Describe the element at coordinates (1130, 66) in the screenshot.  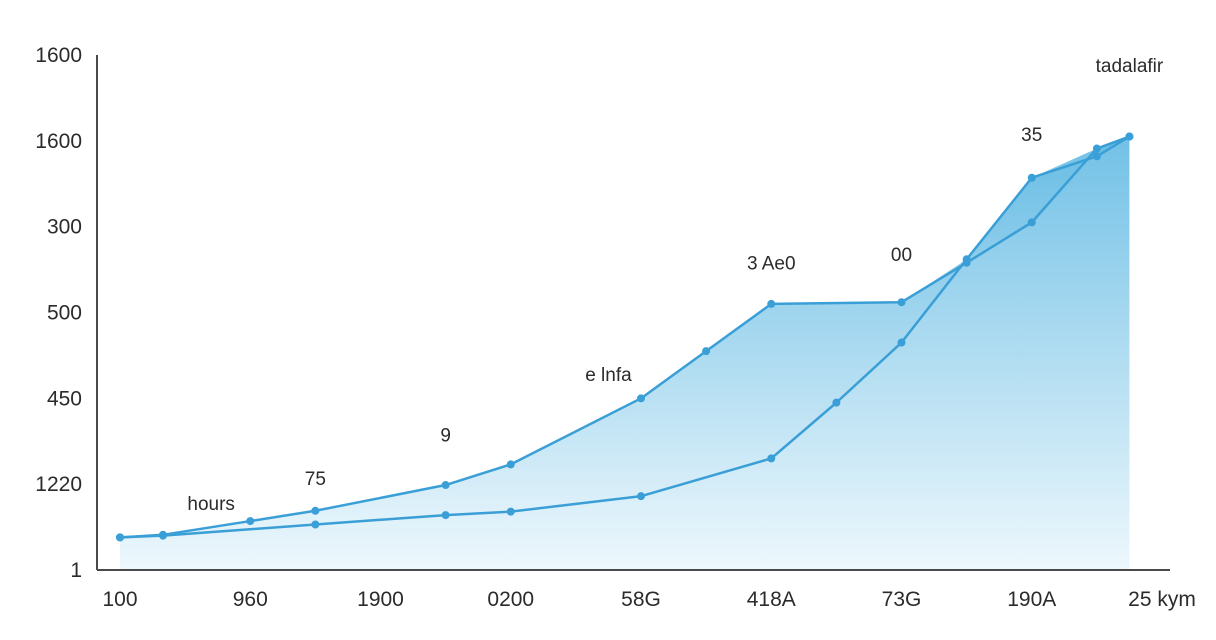
I see `data-label: tadalafir` at that location.